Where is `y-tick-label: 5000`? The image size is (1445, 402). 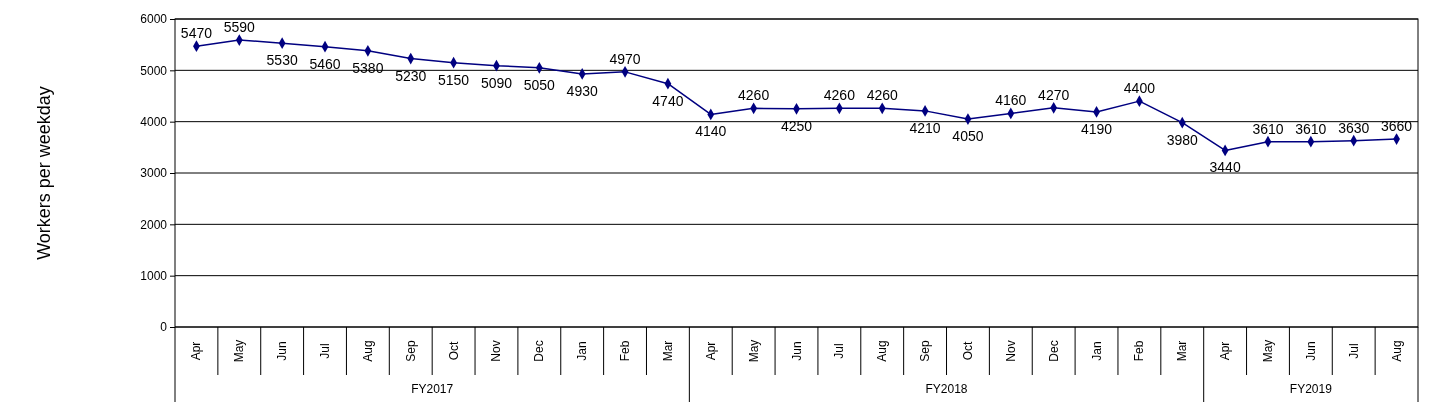
y-tick-label: 5000 is located at coordinates (154, 70).